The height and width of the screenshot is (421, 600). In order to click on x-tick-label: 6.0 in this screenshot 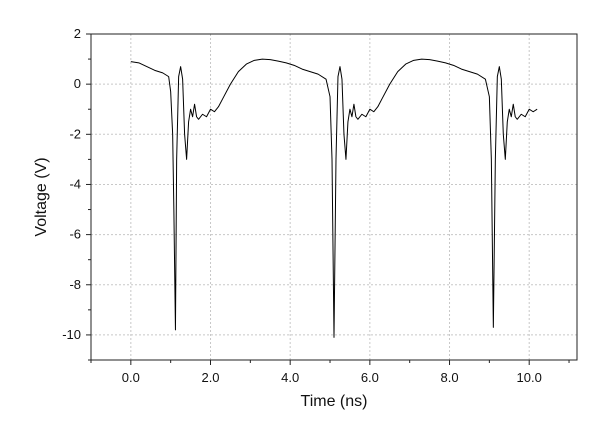, I will do `click(370, 377)`.